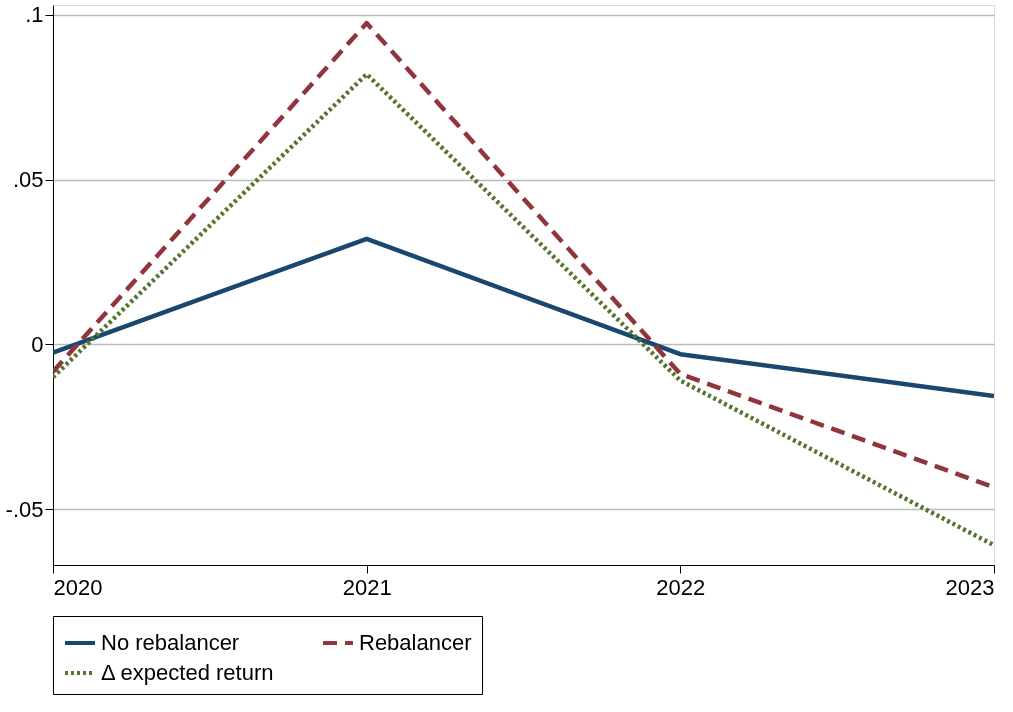  What do you see at coordinates (681, 587) in the screenshot?
I see `x-tick-label: 2022` at bounding box center [681, 587].